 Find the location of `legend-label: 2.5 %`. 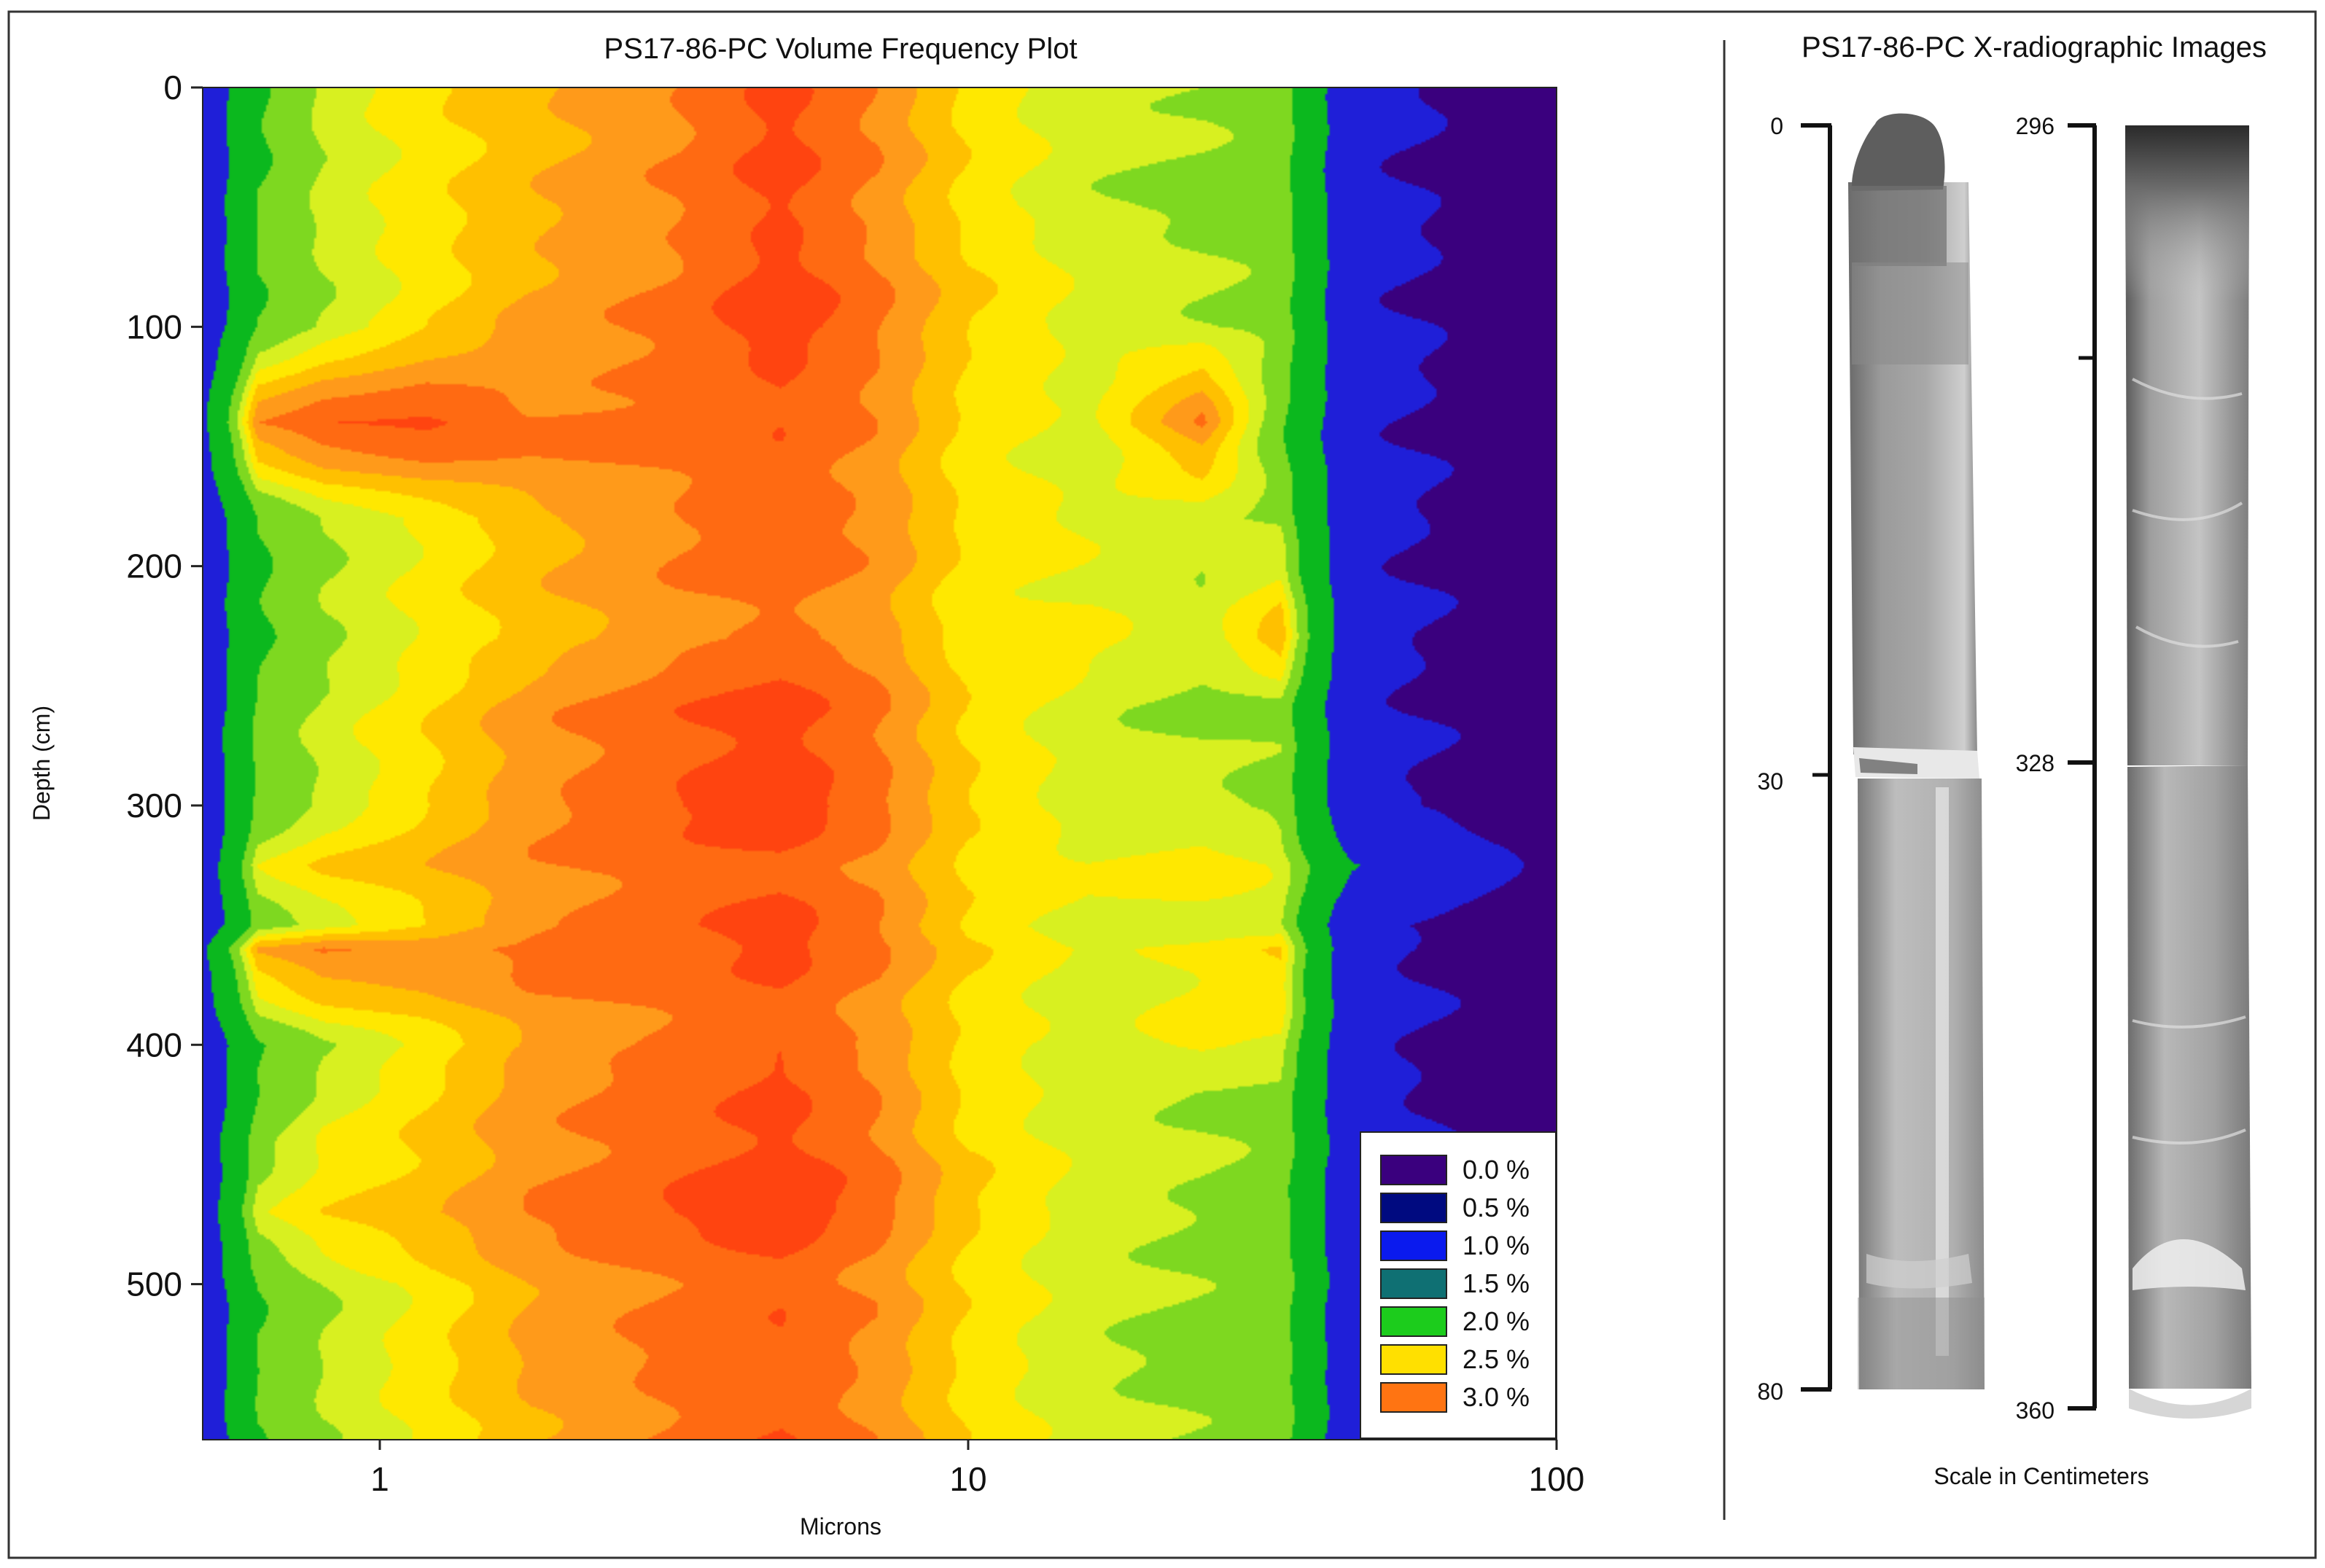

legend-label: 2.5 % is located at coordinates (1496, 1359).